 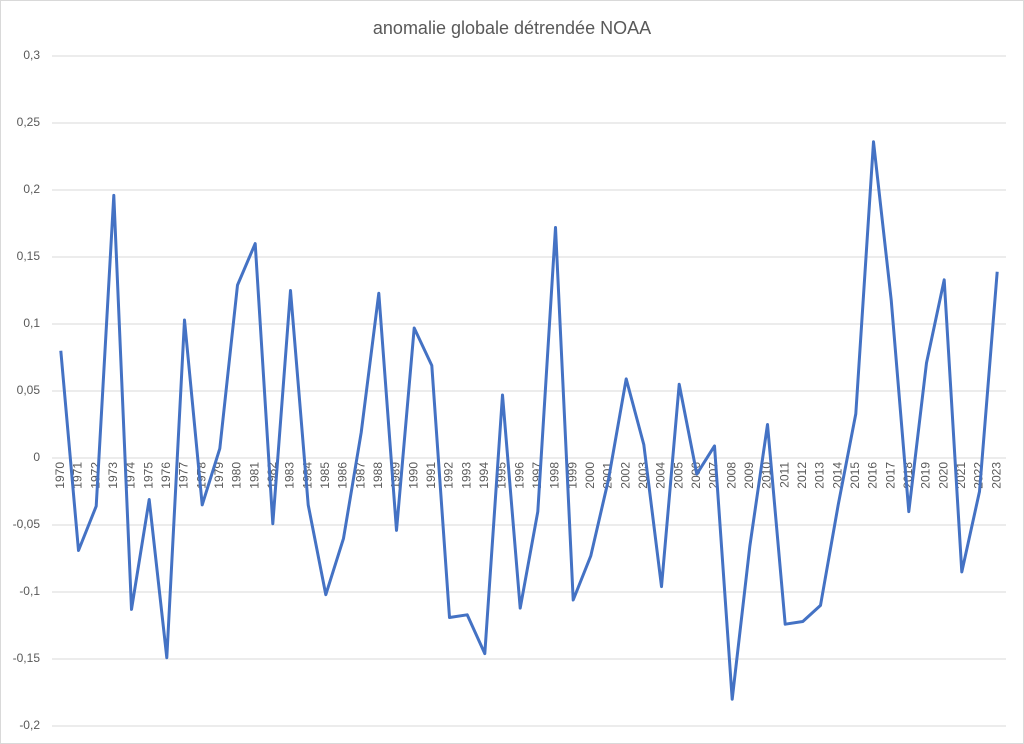 What do you see at coordinates (943, 475) in the screenshot?
I see `x-tick-label: 2020` at bounding box center [943, 475].